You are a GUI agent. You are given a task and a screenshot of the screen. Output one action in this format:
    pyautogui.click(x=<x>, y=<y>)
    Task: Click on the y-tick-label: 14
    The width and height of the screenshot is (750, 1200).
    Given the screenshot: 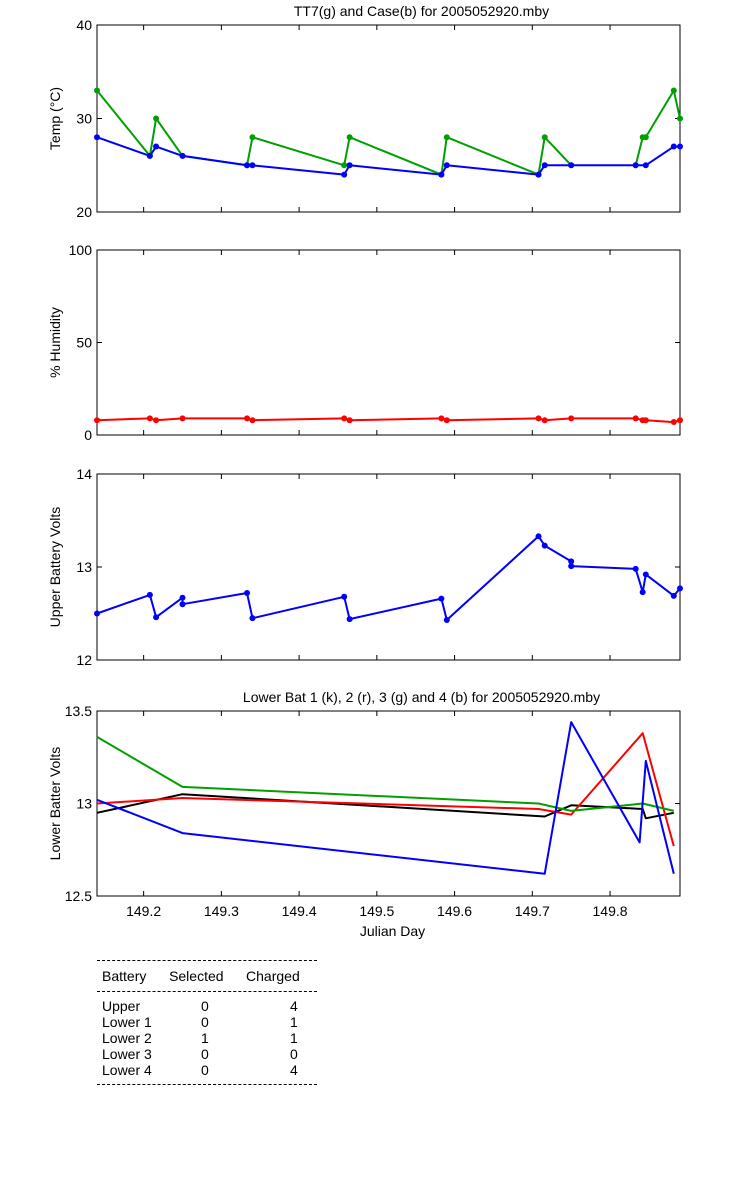 What is the action you would take?
    pyautogui.click(x=84, y=474)
    